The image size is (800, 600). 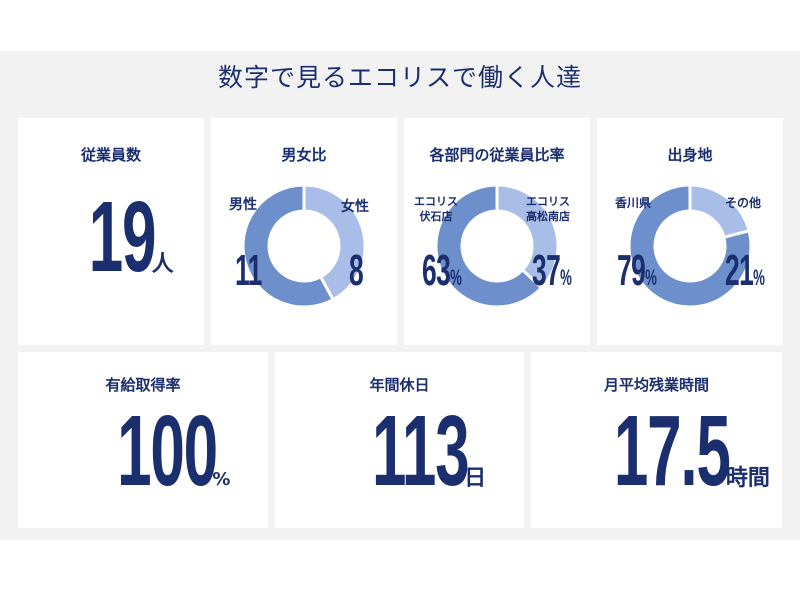 I want to click on value-unit: 人, so click(x=162, y=264).